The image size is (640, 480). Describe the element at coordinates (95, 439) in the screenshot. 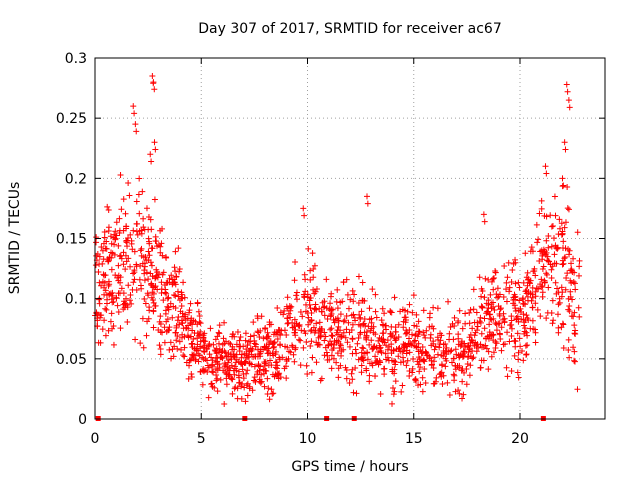

I see `x-tick-label: 0` at that location.